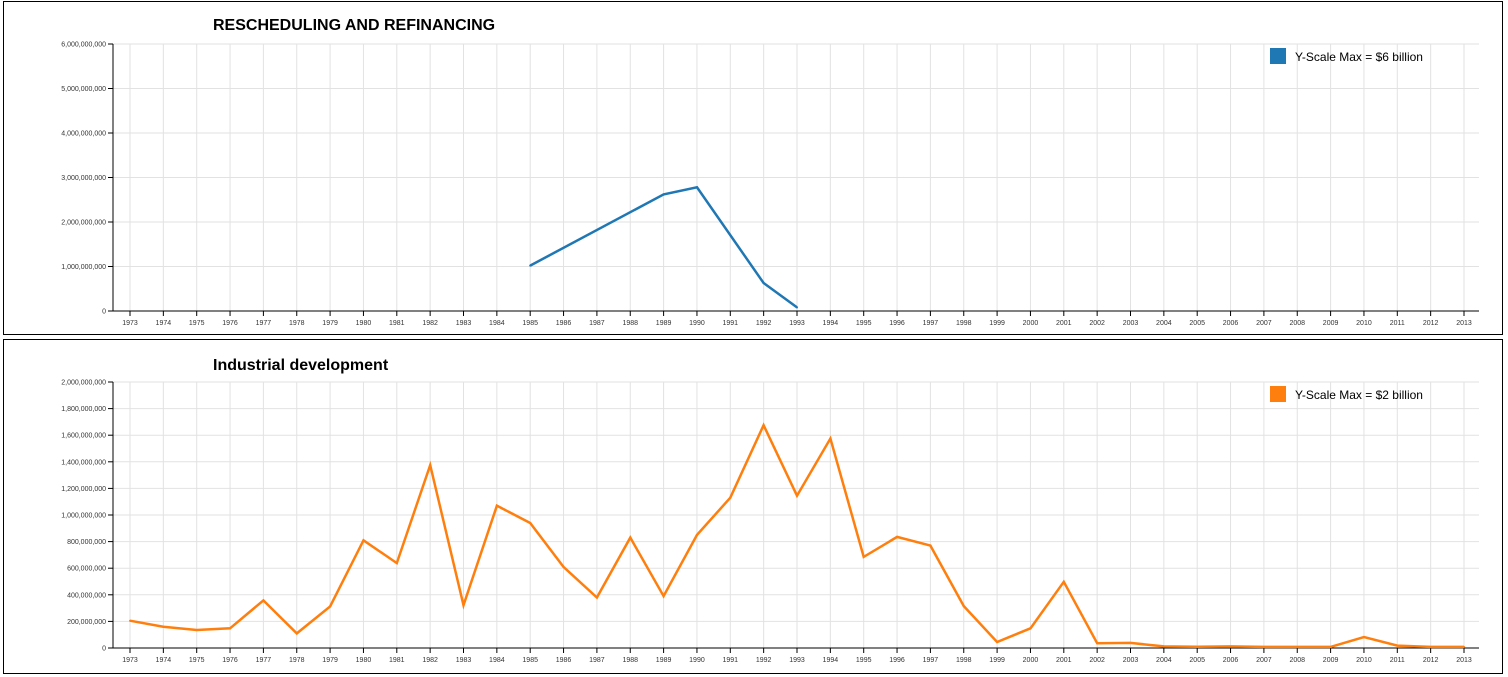 The width and height of the screenshot is (1508, 677). I want to click on y-tick-label: 4,000,000,000, so click(83, 134).